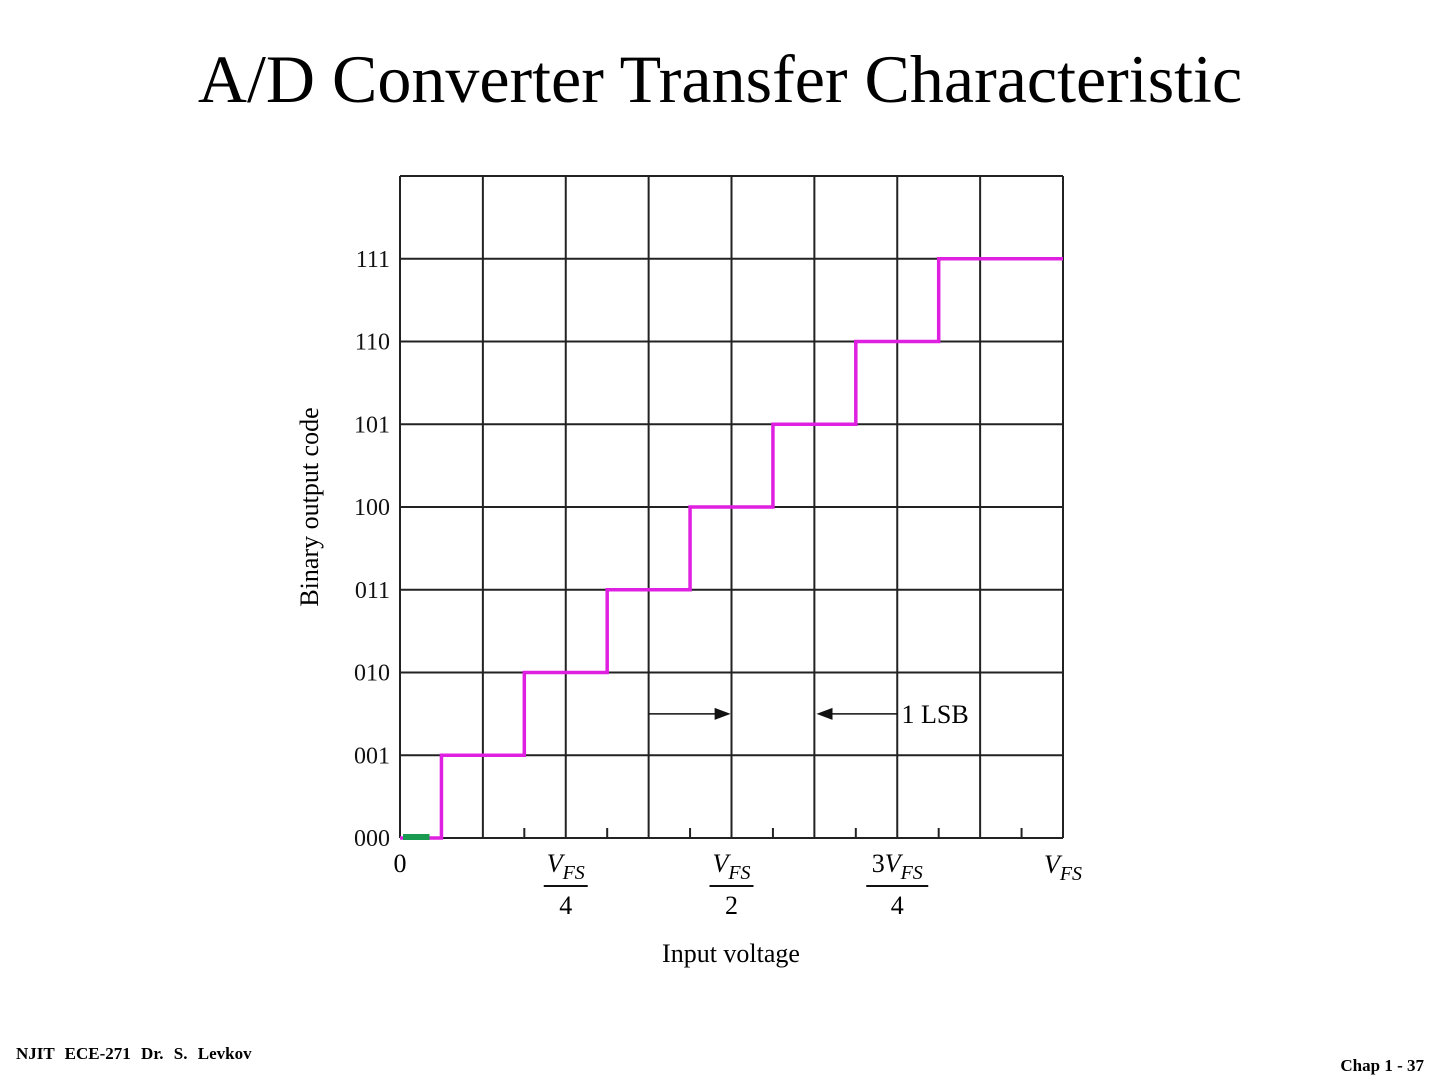  I want to click on x-tick-label: 3VFS 4, so click(897, 884).